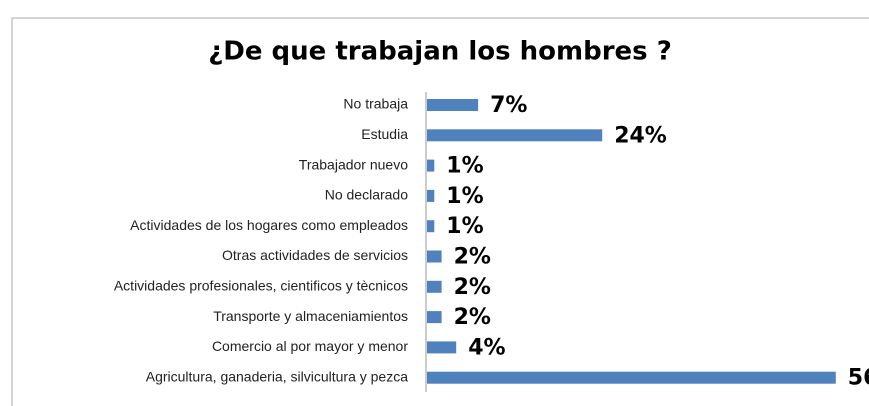 This screenshot has width=869, height=406. I want to click on chart-title: ¿De que trabajan los hombres ?, so click(440, 52).